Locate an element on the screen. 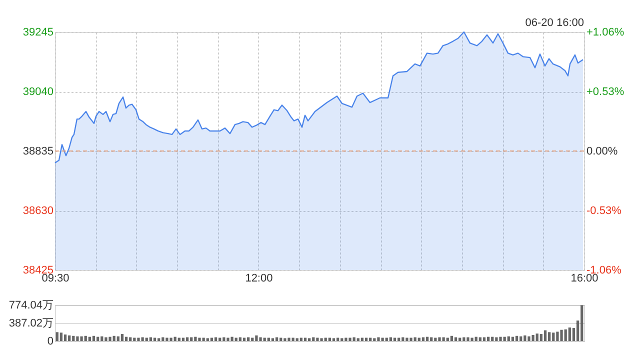 This screenshot has height=360, width=640. y2-tick-label: 0.00% is located at coordinates (602, 152).